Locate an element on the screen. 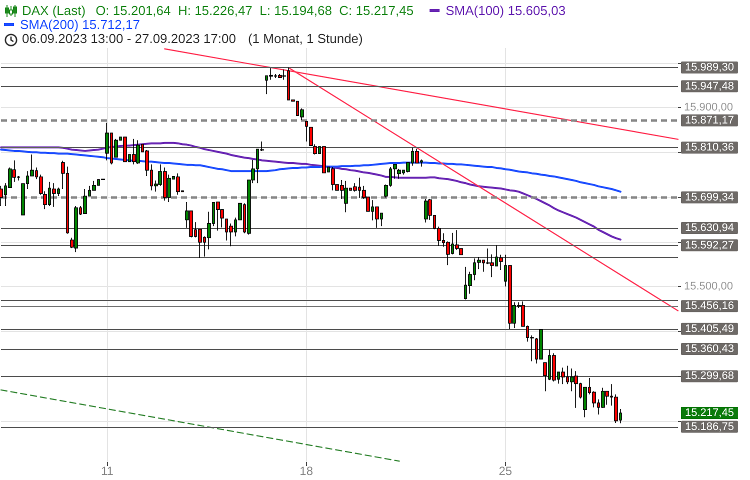 This screenshot has width=750, height=480. text: 15.217,45 is located at coordinates (709, 413).